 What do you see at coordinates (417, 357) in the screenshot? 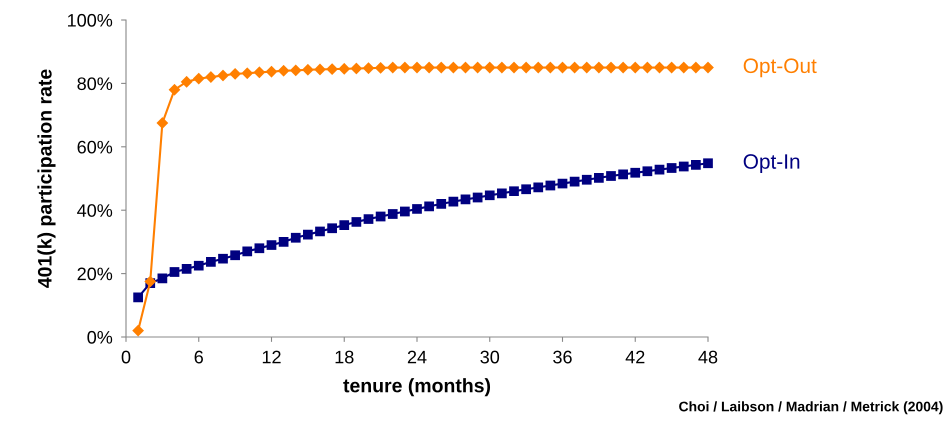
I see `x-tick-label: 24` at bounding box center [417, 357].